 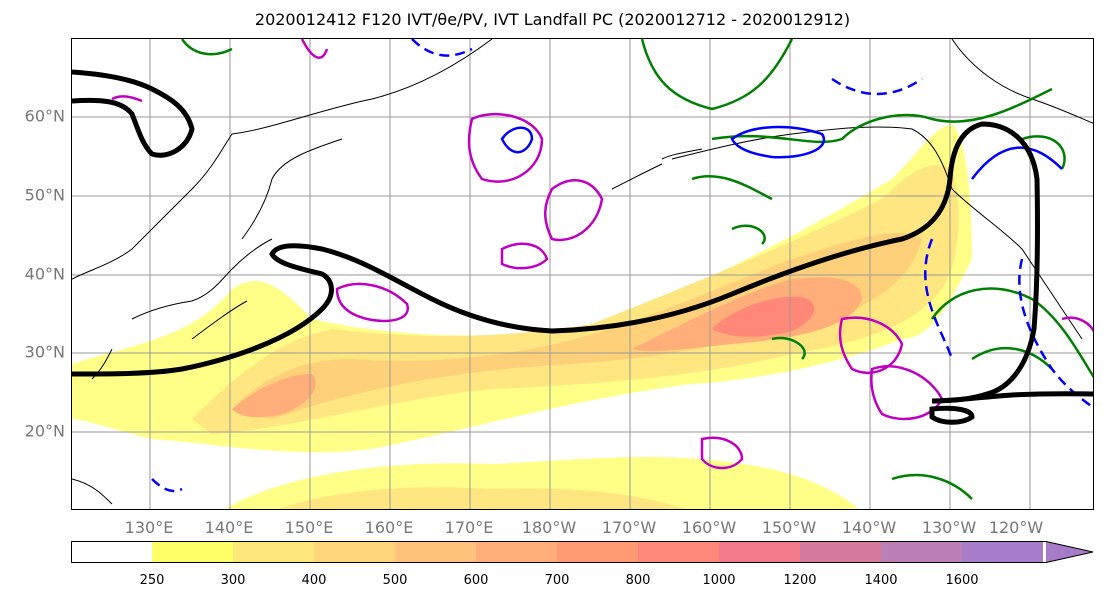 What do you see at coordinates (44, 352) in the screenshot?
I see `lat-label-30n: 30°N` at bounding box center [44, 352].